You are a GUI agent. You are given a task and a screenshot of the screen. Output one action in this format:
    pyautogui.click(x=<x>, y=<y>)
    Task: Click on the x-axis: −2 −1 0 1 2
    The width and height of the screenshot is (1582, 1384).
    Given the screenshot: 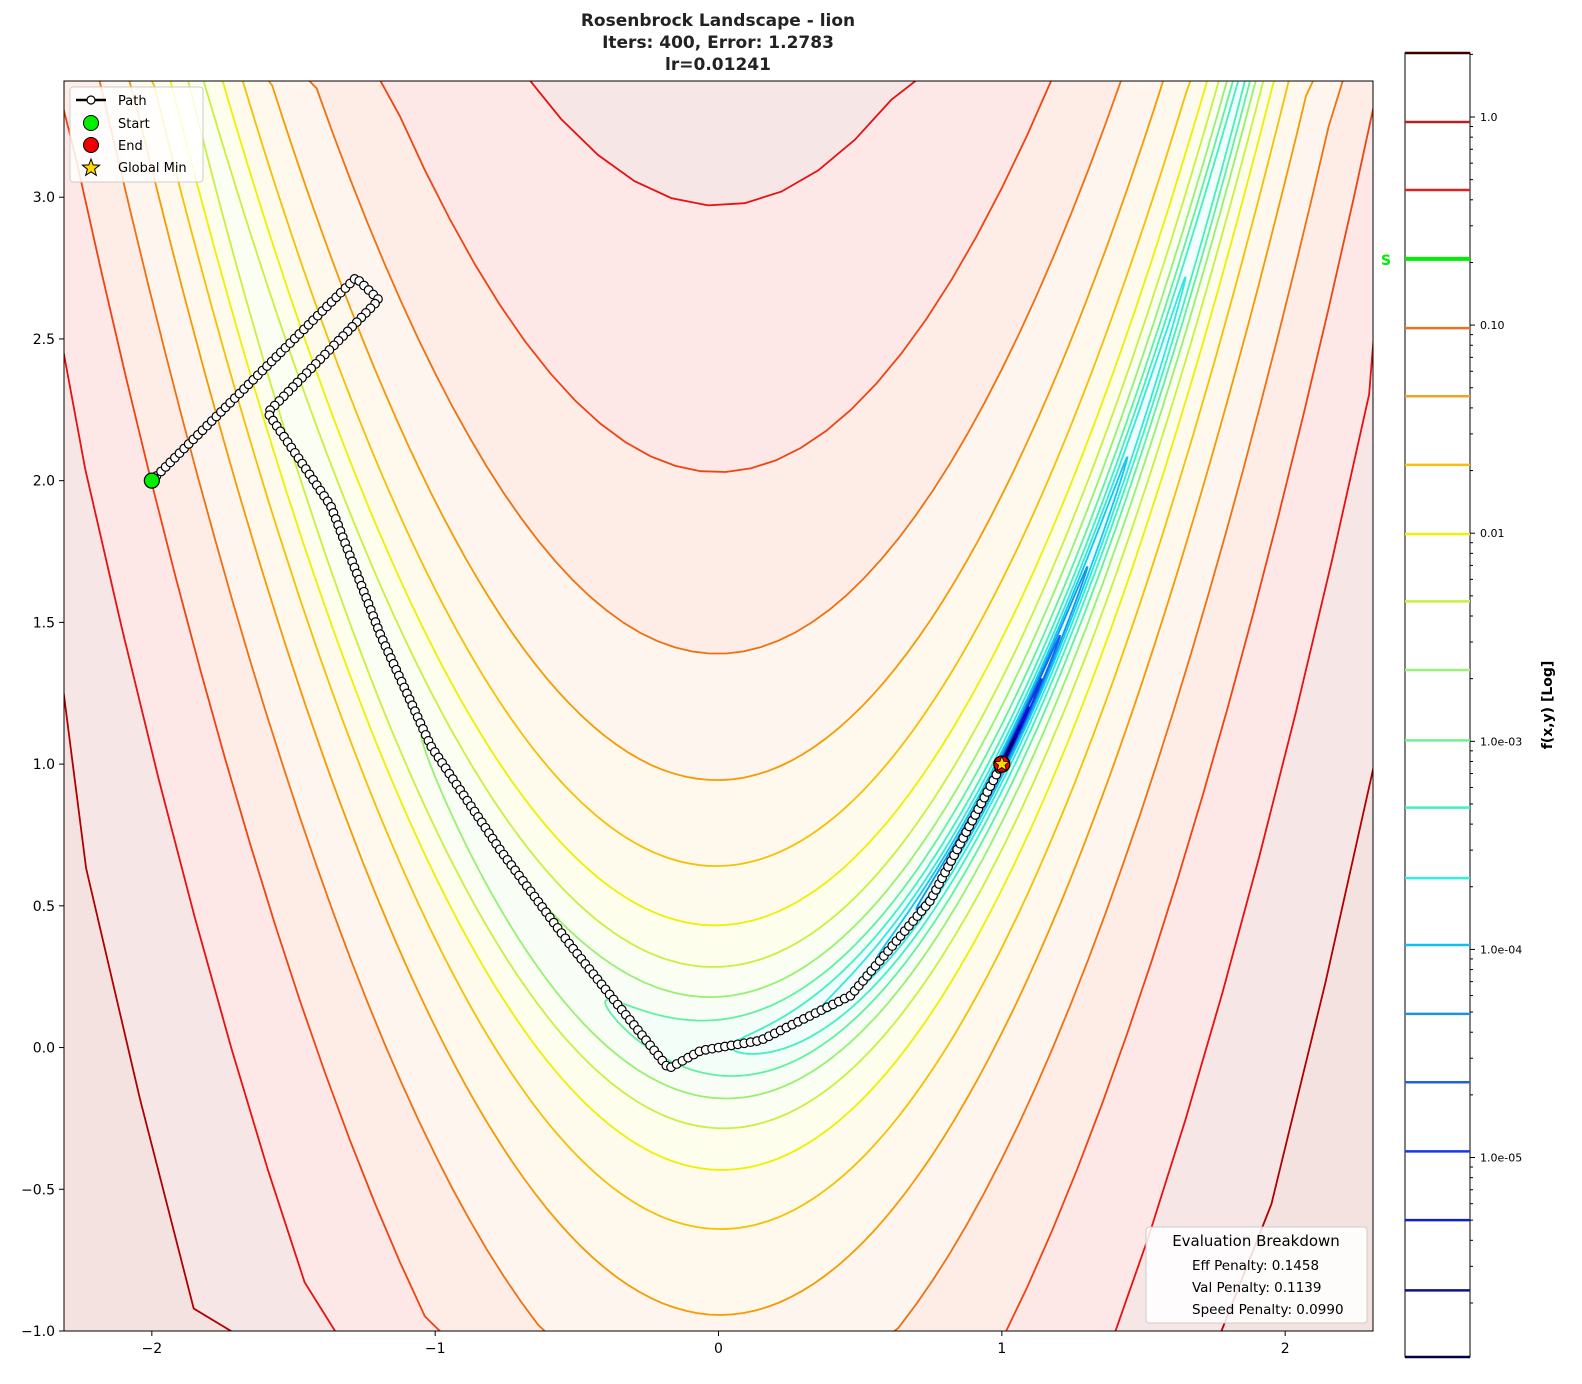 What is the action you would take?
    pyautogui.click(x=716, y=1344)
    